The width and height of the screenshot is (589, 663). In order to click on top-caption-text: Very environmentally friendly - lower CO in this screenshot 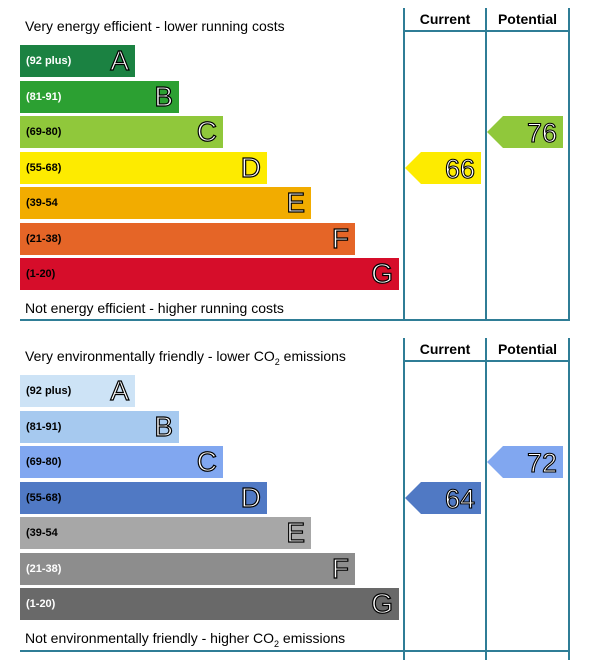, I will do `click(150, 356)`.